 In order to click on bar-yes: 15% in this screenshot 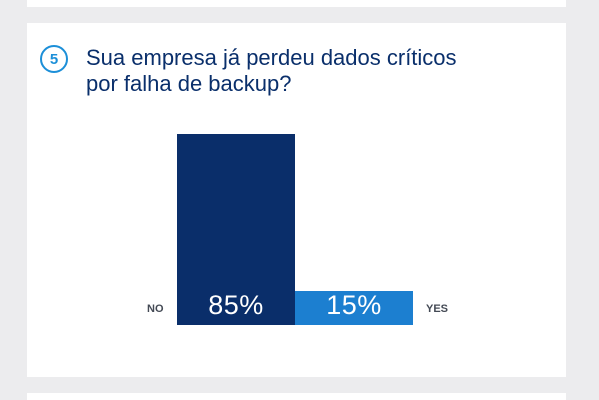, I will do `click(354, 307)`.